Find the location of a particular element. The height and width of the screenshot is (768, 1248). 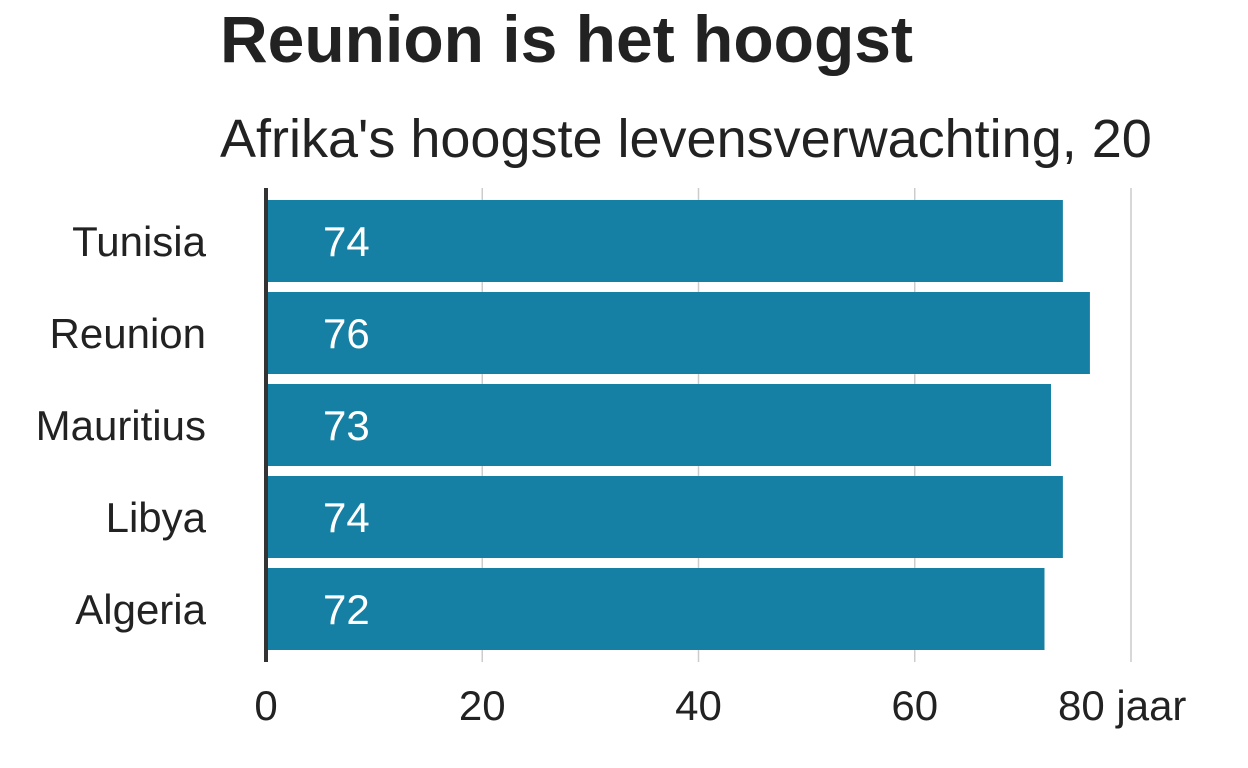

x-tick-label: 0 is located at coordinates (265, 705).